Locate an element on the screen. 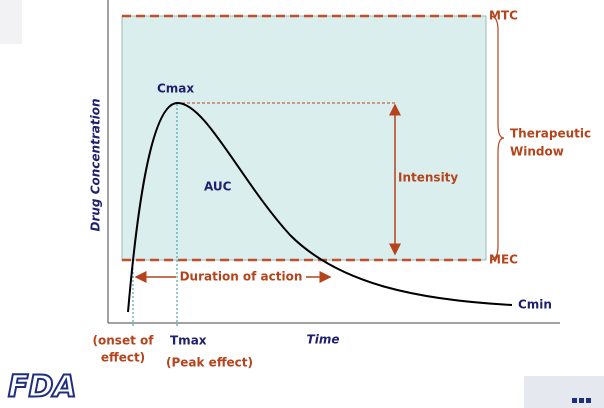 The width and height of the screenshot is (604, 408). mec-label: MEC is located at coordinates (503, 260).